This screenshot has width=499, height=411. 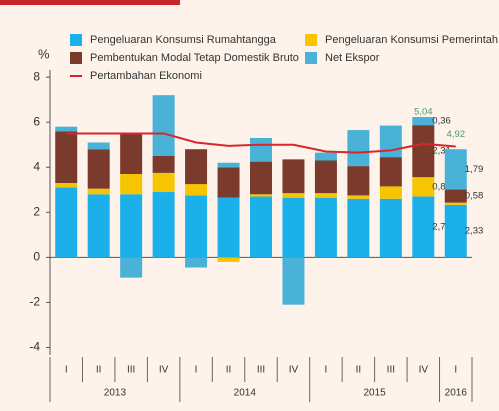 What do you see at coordinates (474, 196) in the screenshot?
I see `value-label: 0,58` at bounding box center [474, 196].